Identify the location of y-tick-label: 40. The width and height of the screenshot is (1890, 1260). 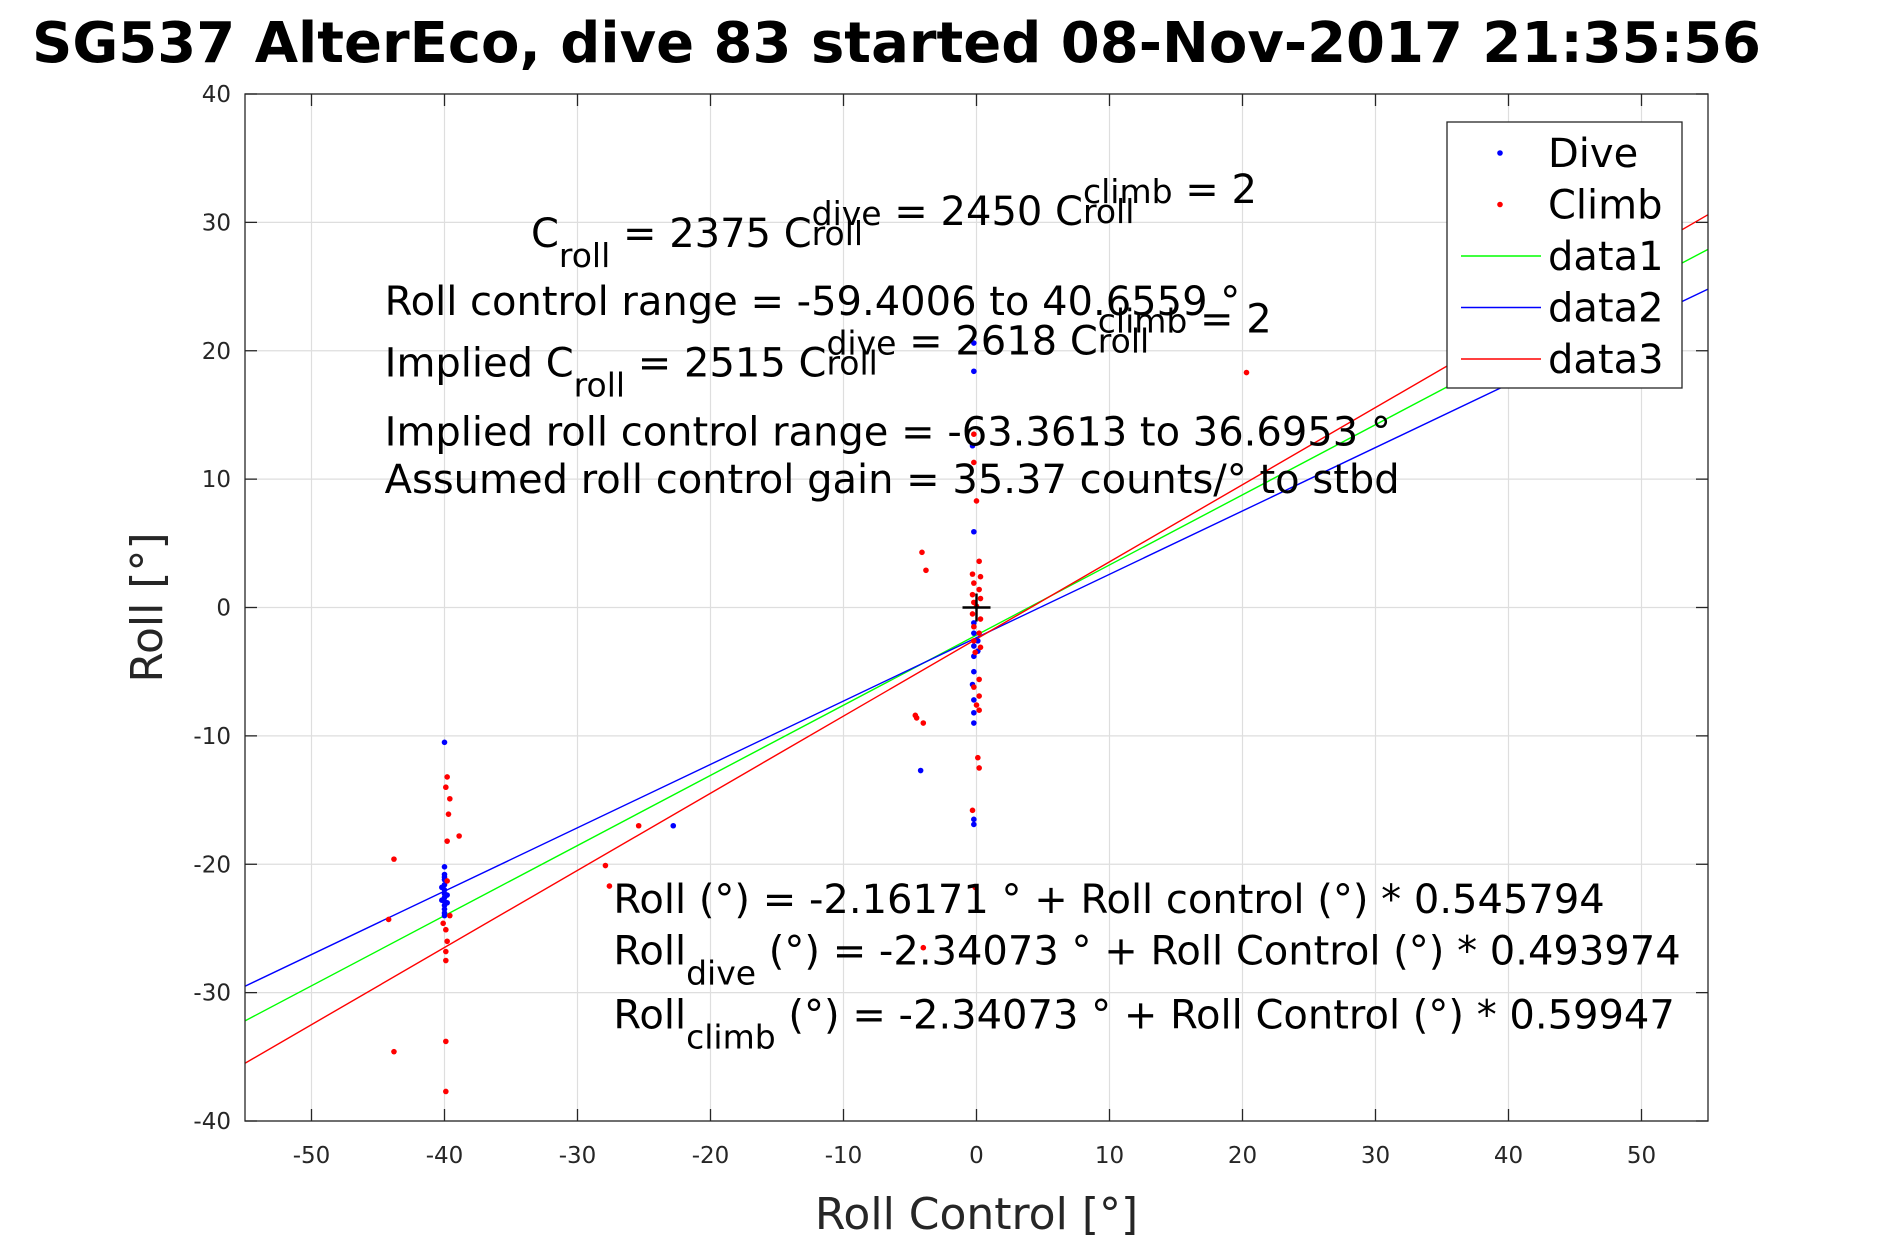
(216, 95).